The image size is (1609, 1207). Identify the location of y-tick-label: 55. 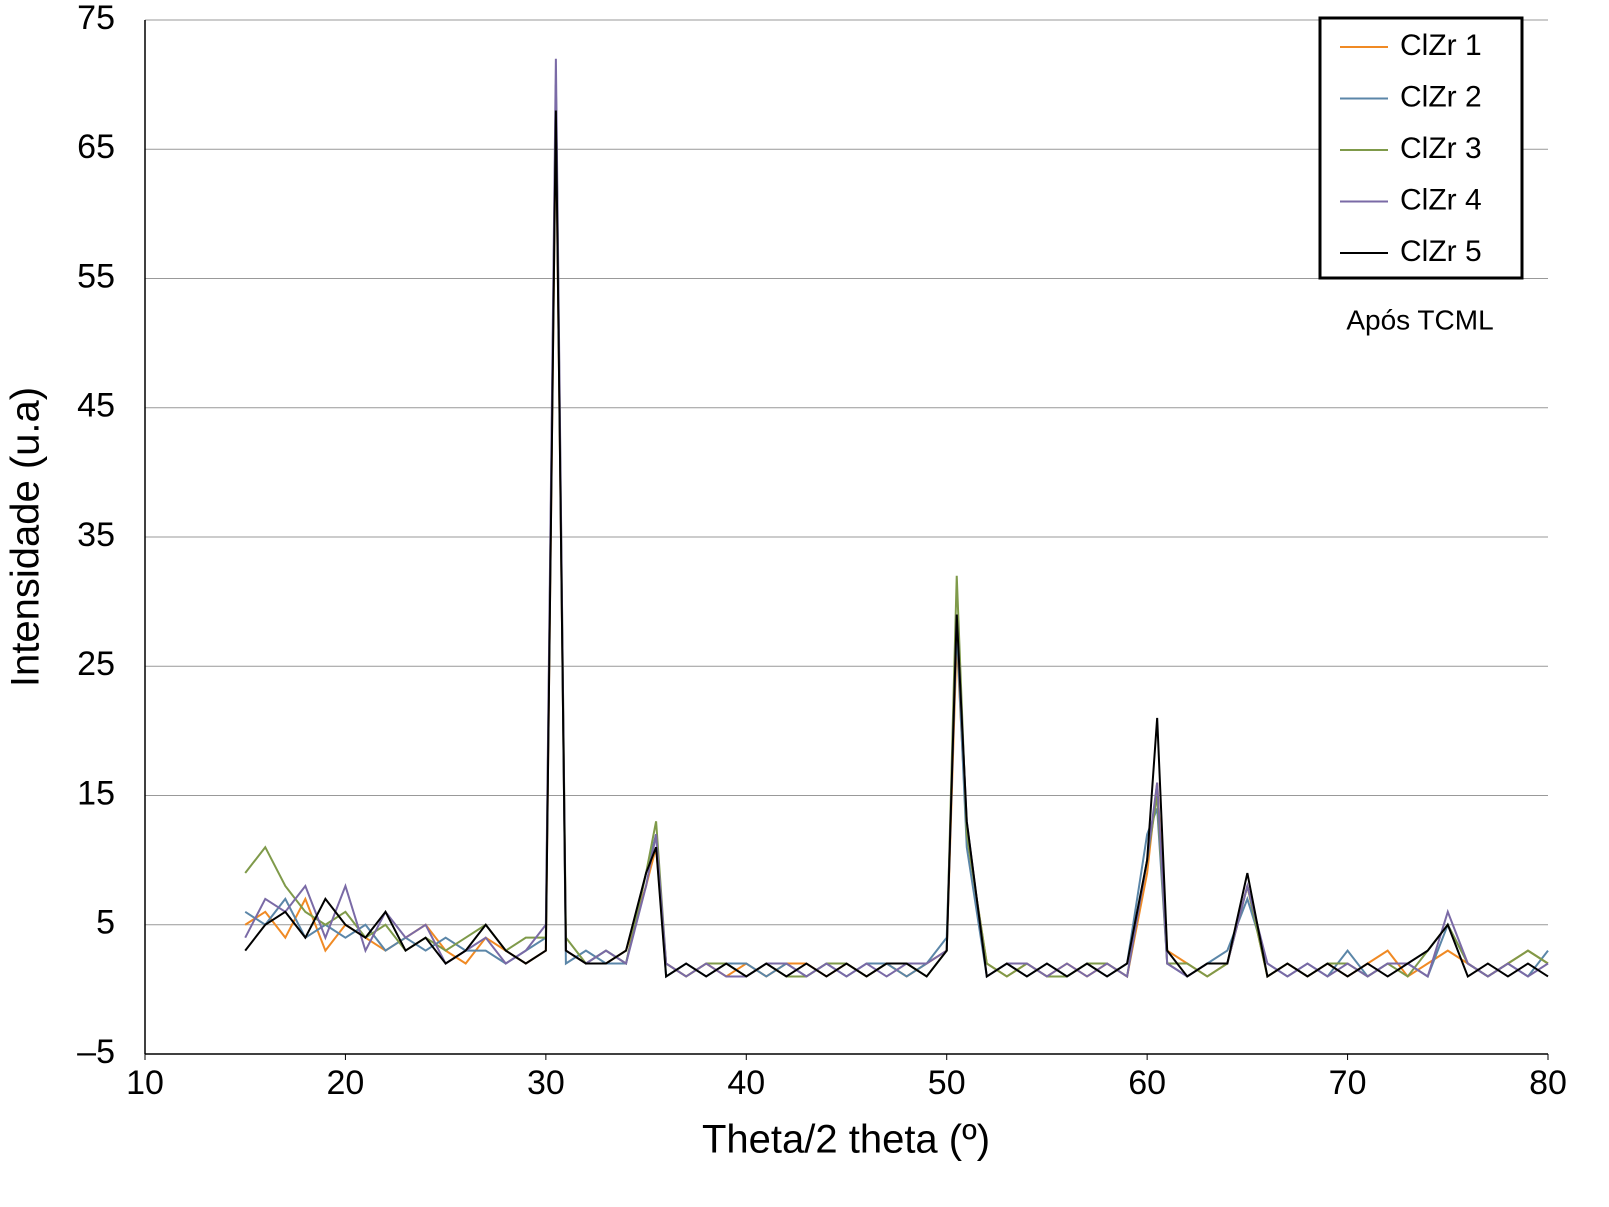
(96, 276).